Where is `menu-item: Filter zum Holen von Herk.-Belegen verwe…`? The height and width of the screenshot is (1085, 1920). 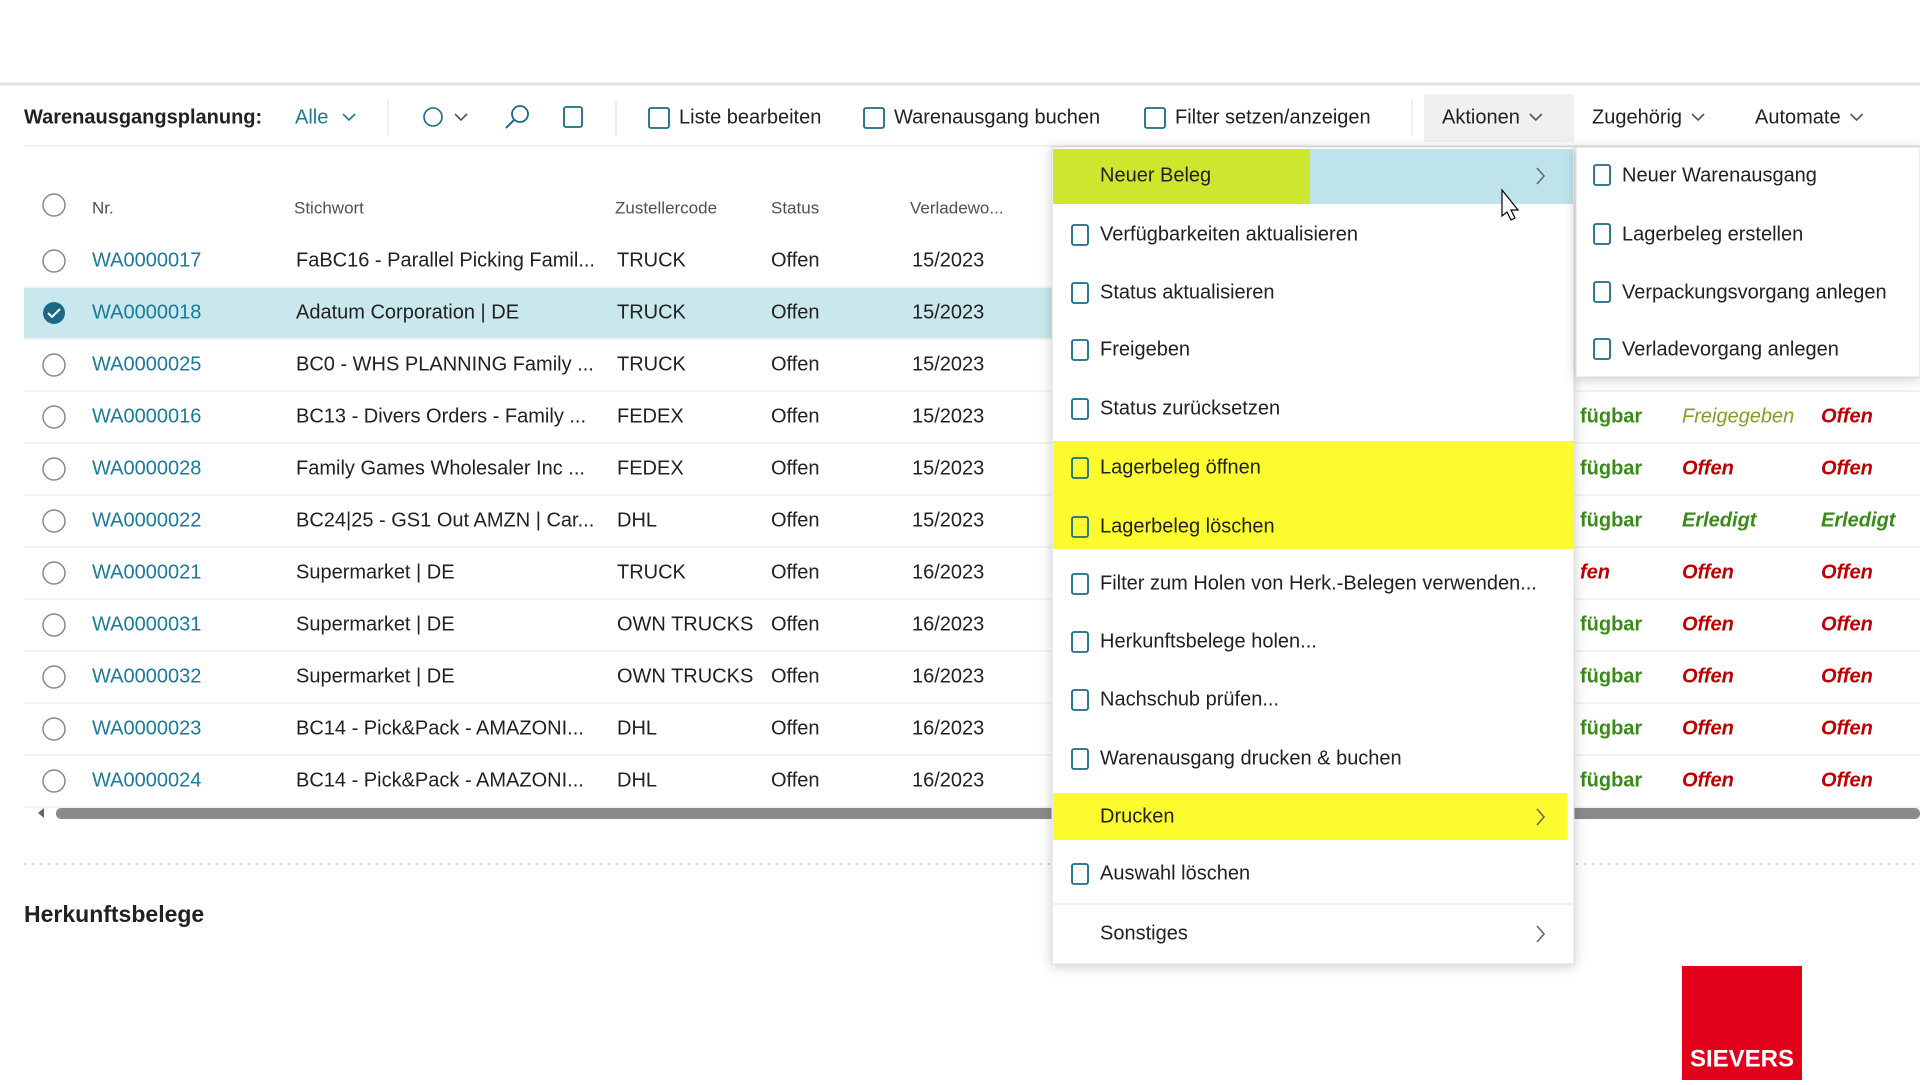 menu-item: Filter zum Holen von Herk.-Belegen verwe… is located at coordinates (1318, 583).